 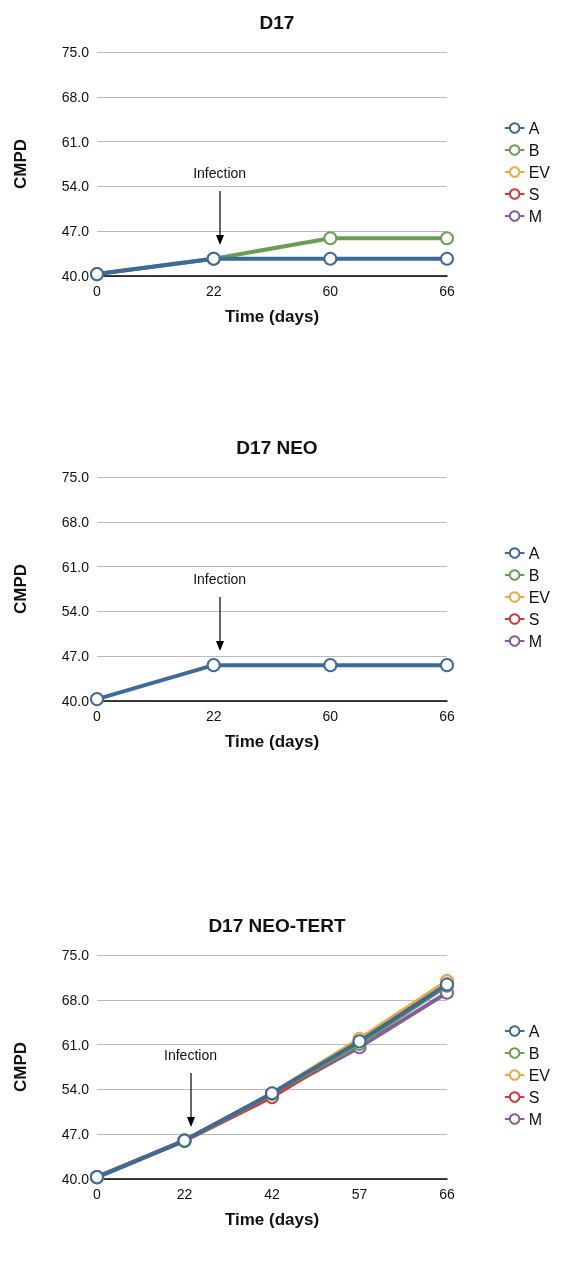 What do you see at coordinates (359, 1194) in the screenshot?
I see `x-tick-label: 57` at bounding box center [359, 1194].